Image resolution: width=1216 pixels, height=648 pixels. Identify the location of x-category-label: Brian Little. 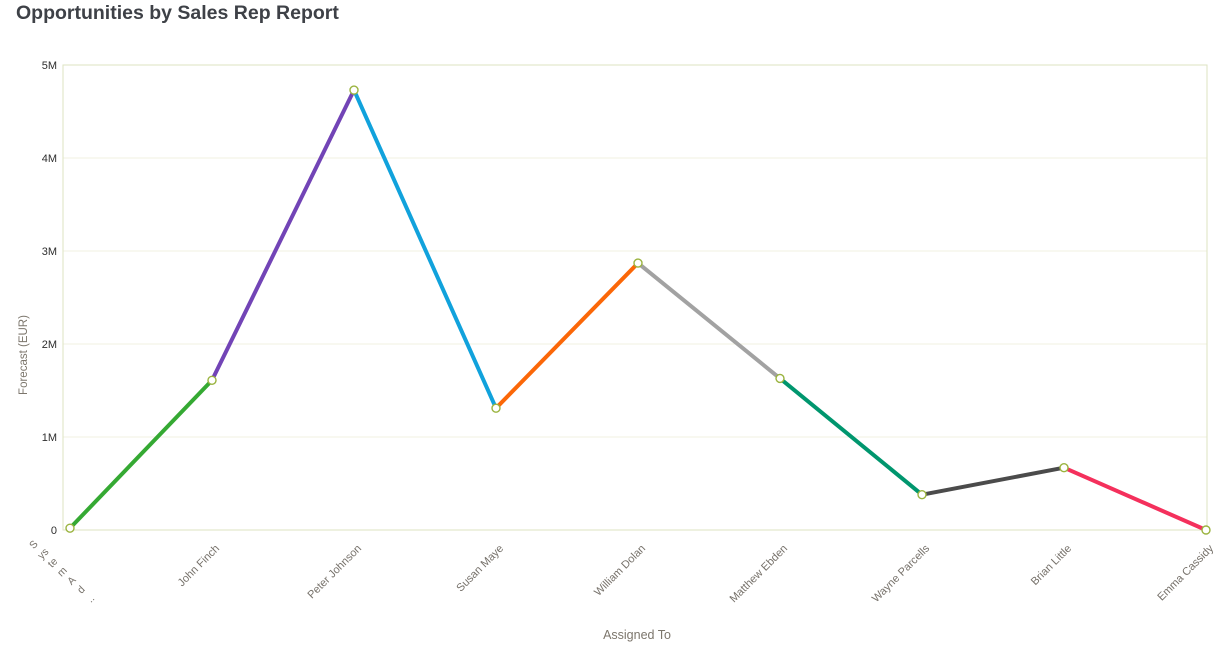
(1051, 565).